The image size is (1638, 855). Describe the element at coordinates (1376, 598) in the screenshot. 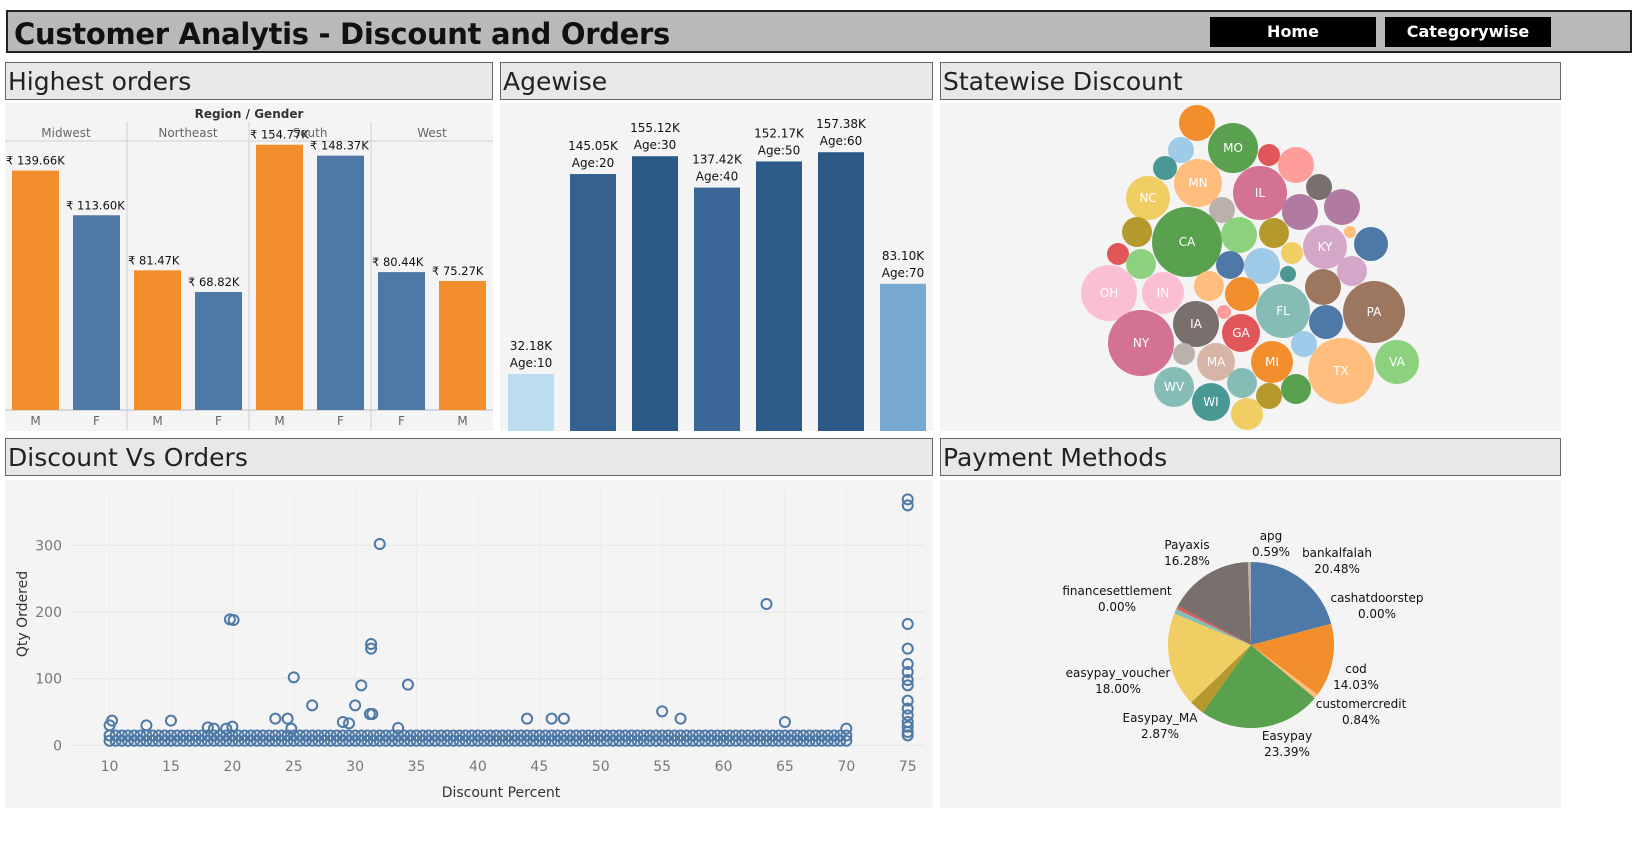

I see `pie-label-name: cashatdoorstep` at that location.